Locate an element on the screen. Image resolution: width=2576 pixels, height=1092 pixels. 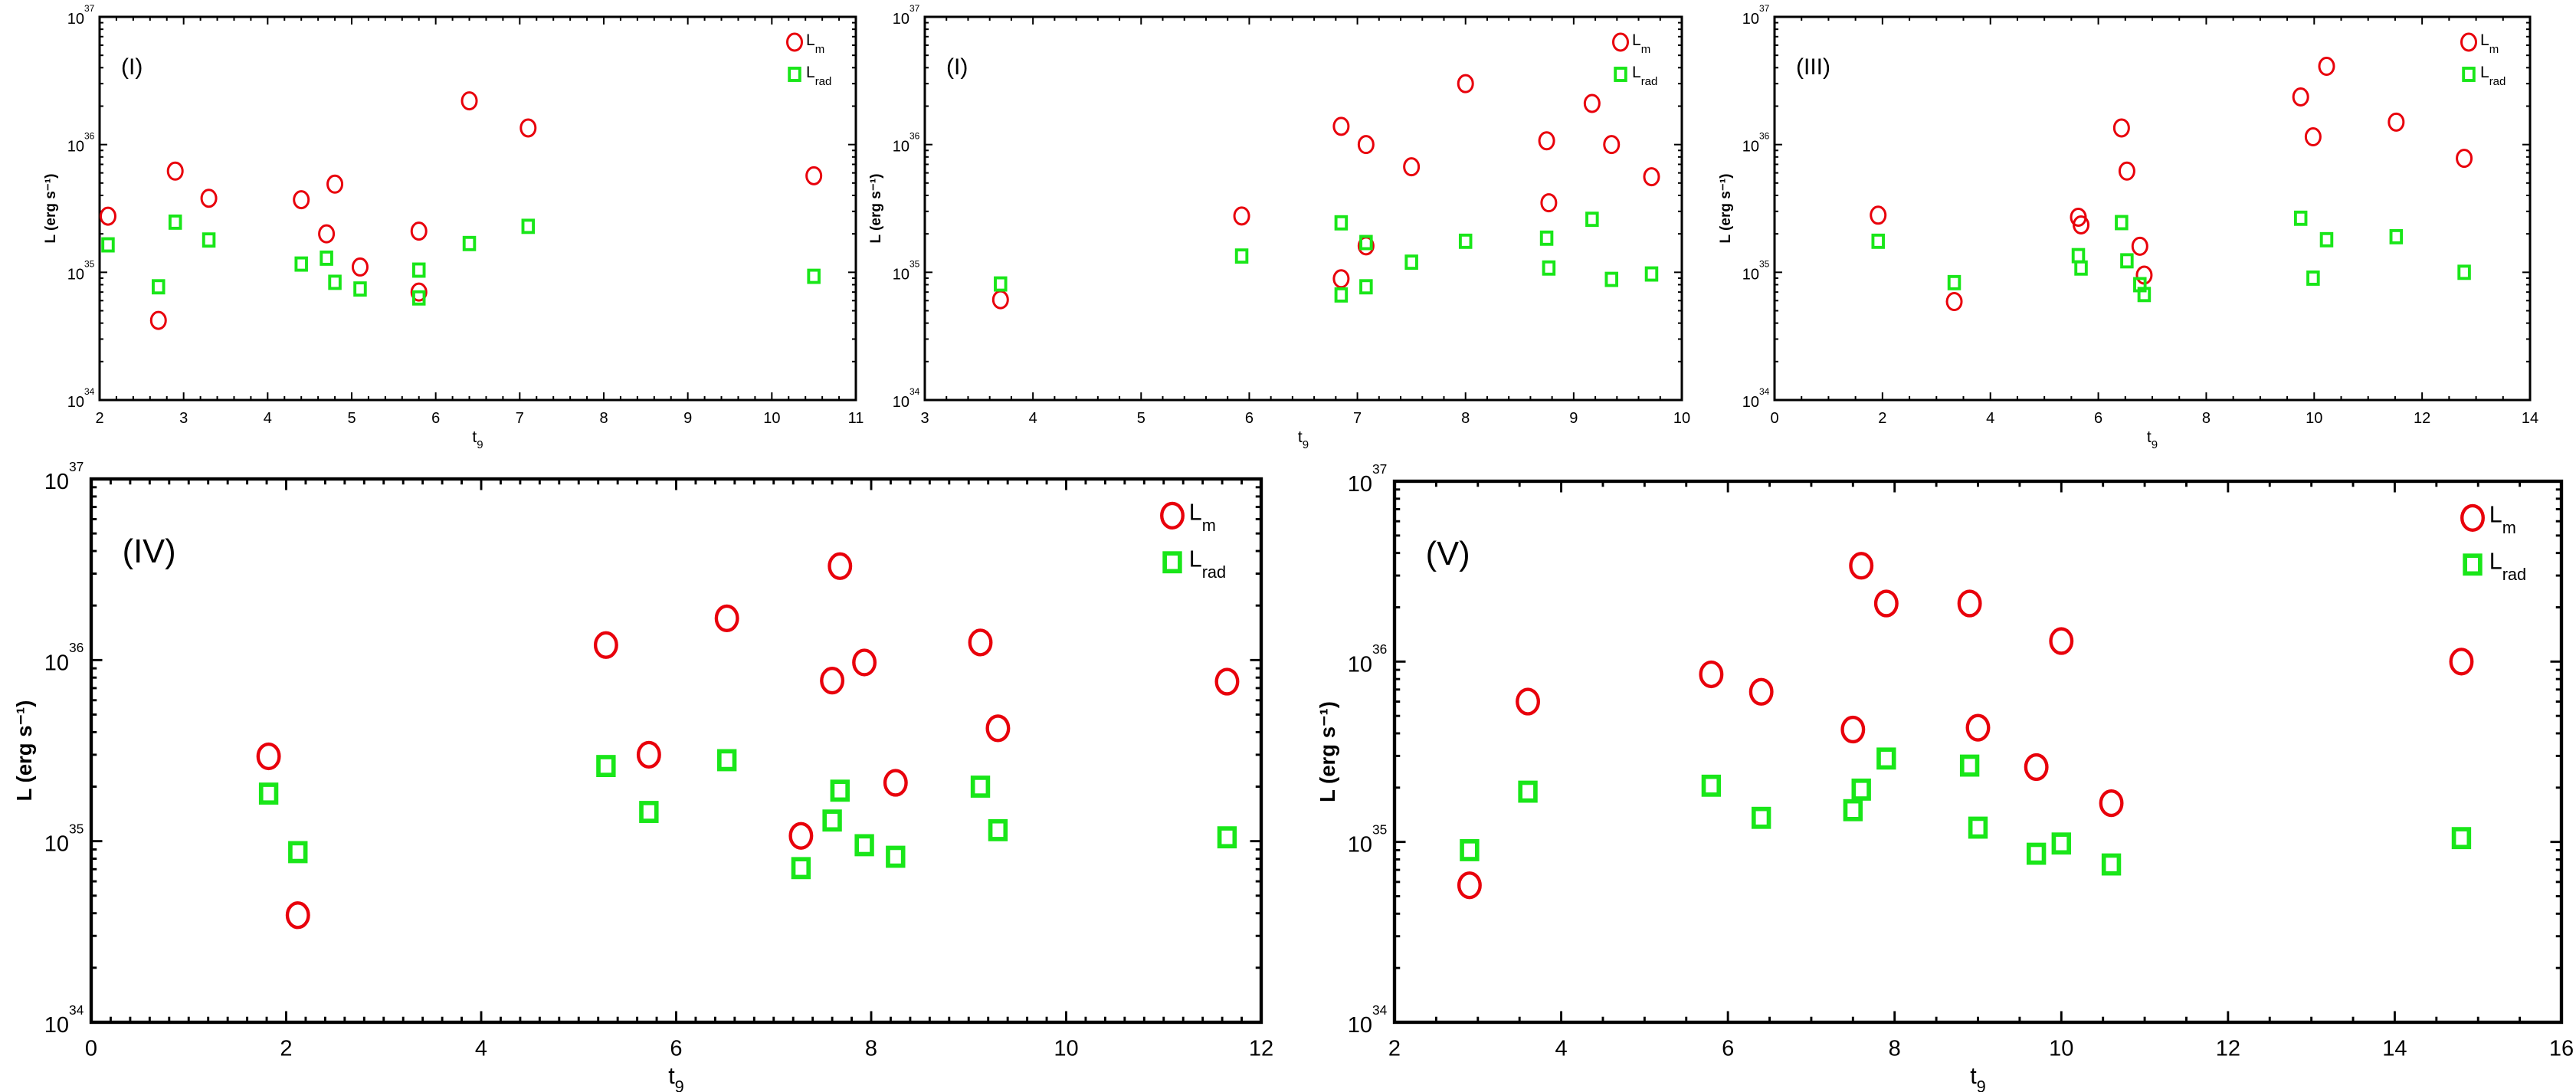
x-tick-label: 2 is located at coordinates (286, 1049).